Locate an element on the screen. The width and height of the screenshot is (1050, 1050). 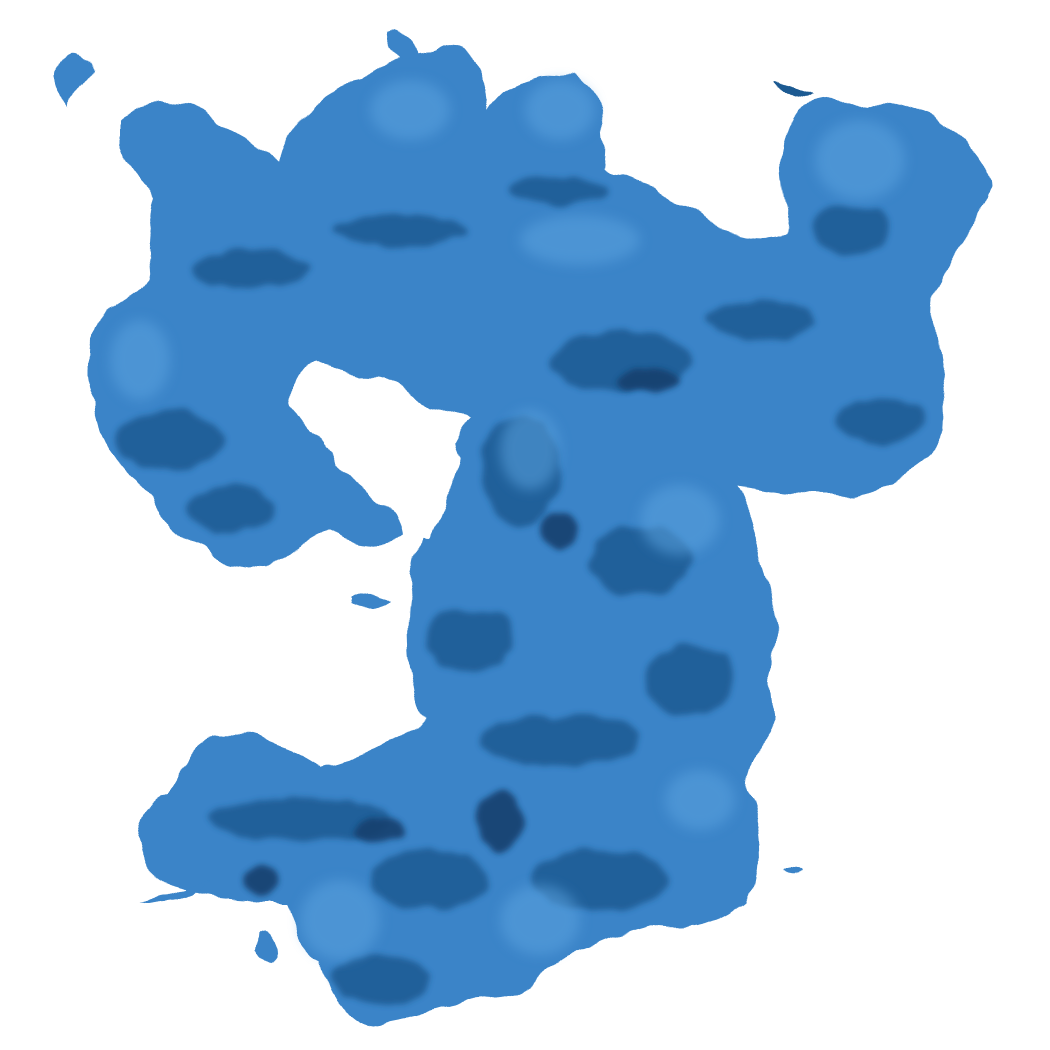
fragment-mid-left is located at coordinates (369, 601).